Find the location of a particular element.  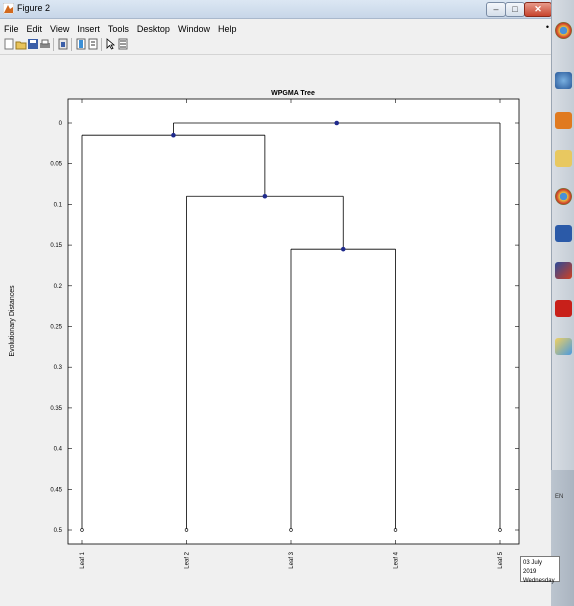

insert-legend-icon is located at coordinates (93, 44).